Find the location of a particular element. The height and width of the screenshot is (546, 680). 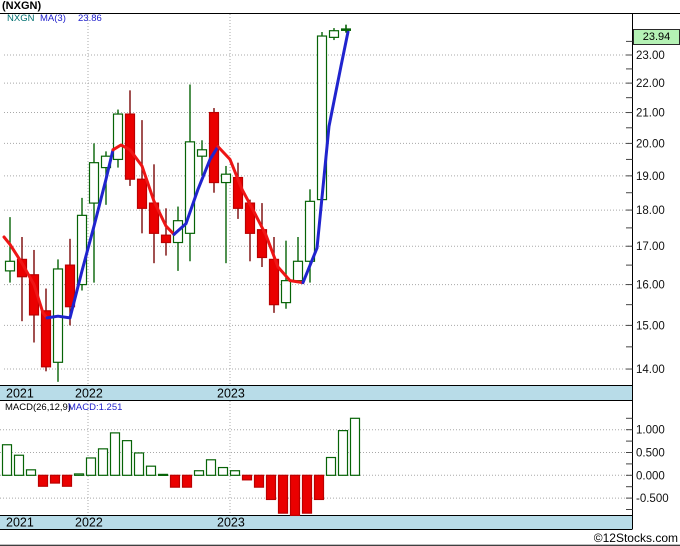

price-axis-label: 17.00 is located at coordinates (650, 247).